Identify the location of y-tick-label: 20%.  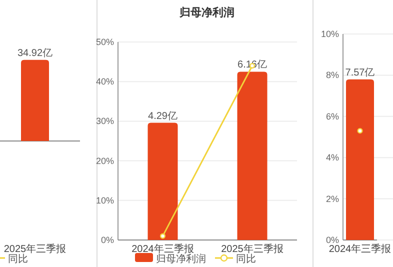
(105, 161).